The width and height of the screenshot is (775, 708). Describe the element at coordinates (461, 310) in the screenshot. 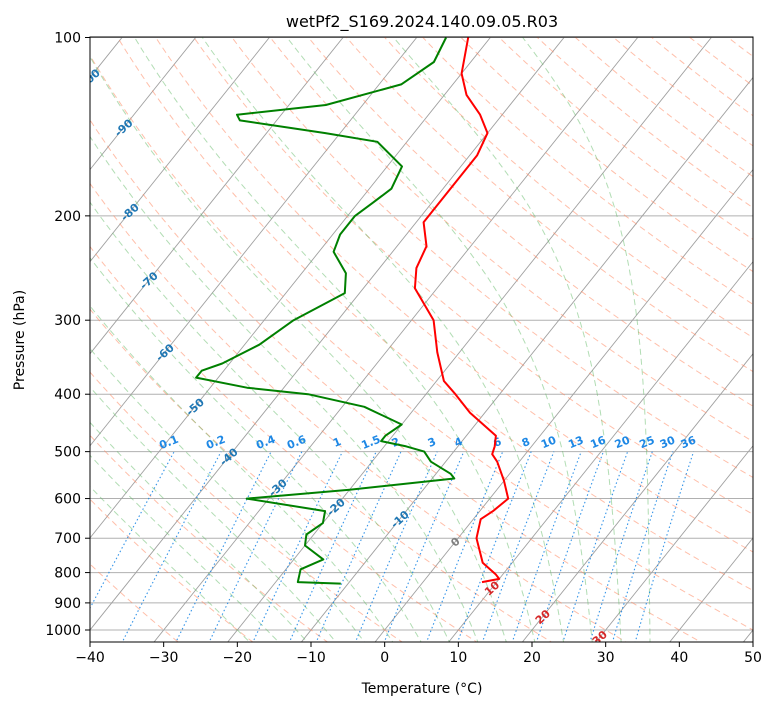

I see `temperature-profile` at that location.